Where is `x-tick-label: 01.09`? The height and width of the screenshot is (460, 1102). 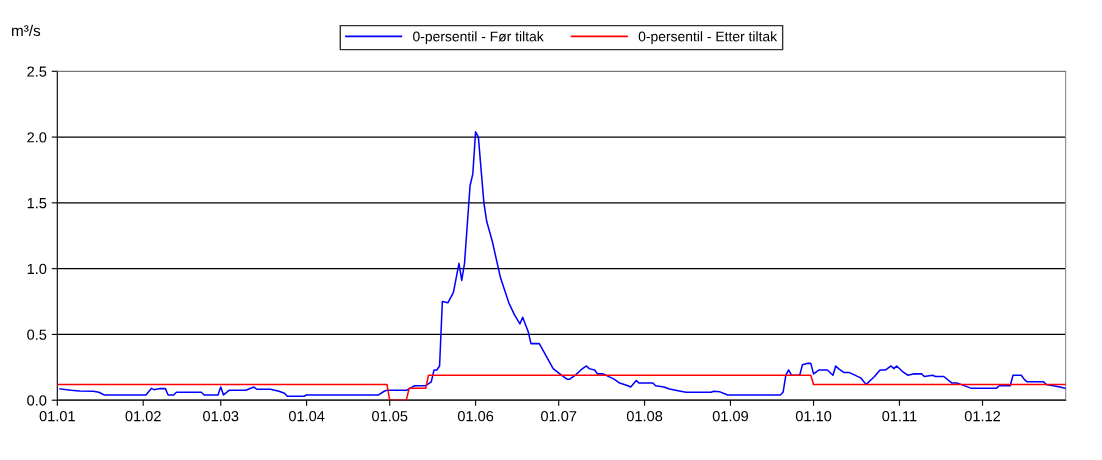
x-tick-label: 01.09 is located at coordinates (730, 416).